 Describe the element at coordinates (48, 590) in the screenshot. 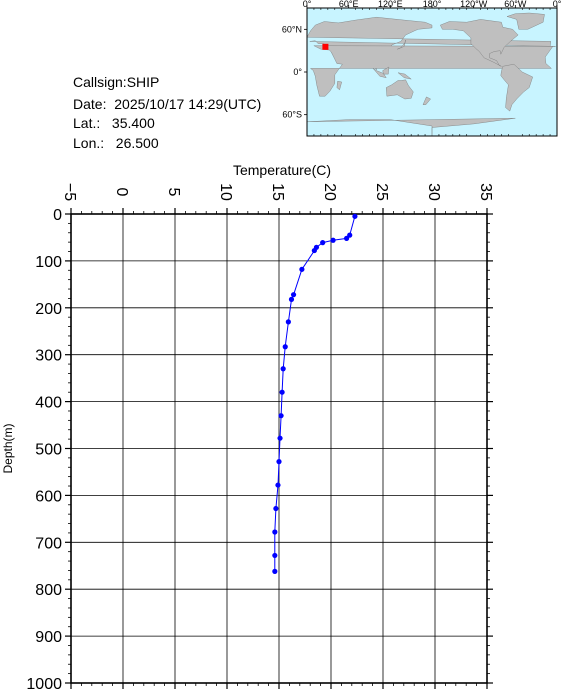

I see `y-tick-label: 800` at that location.